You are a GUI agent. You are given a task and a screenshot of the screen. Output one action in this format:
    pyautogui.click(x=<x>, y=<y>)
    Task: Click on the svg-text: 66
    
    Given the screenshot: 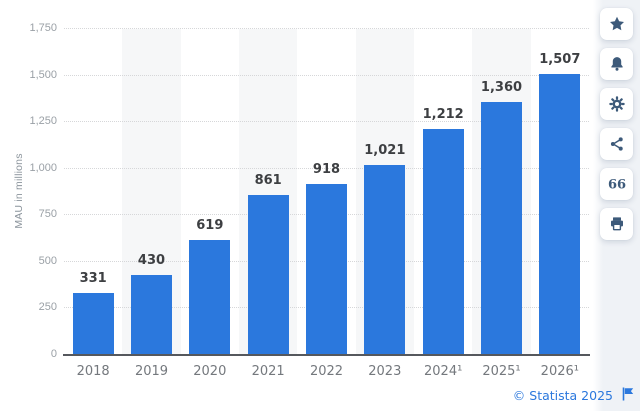 What is the action you would take?
    pyautogui.click(x=617, y=185)
    